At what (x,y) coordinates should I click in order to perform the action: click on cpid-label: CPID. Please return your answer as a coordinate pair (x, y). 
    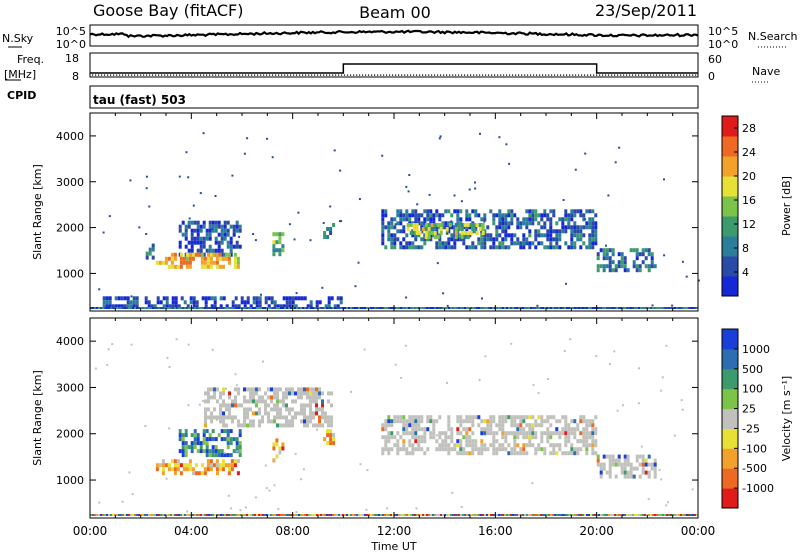
    Looking at the image, I should click on (21, 95).